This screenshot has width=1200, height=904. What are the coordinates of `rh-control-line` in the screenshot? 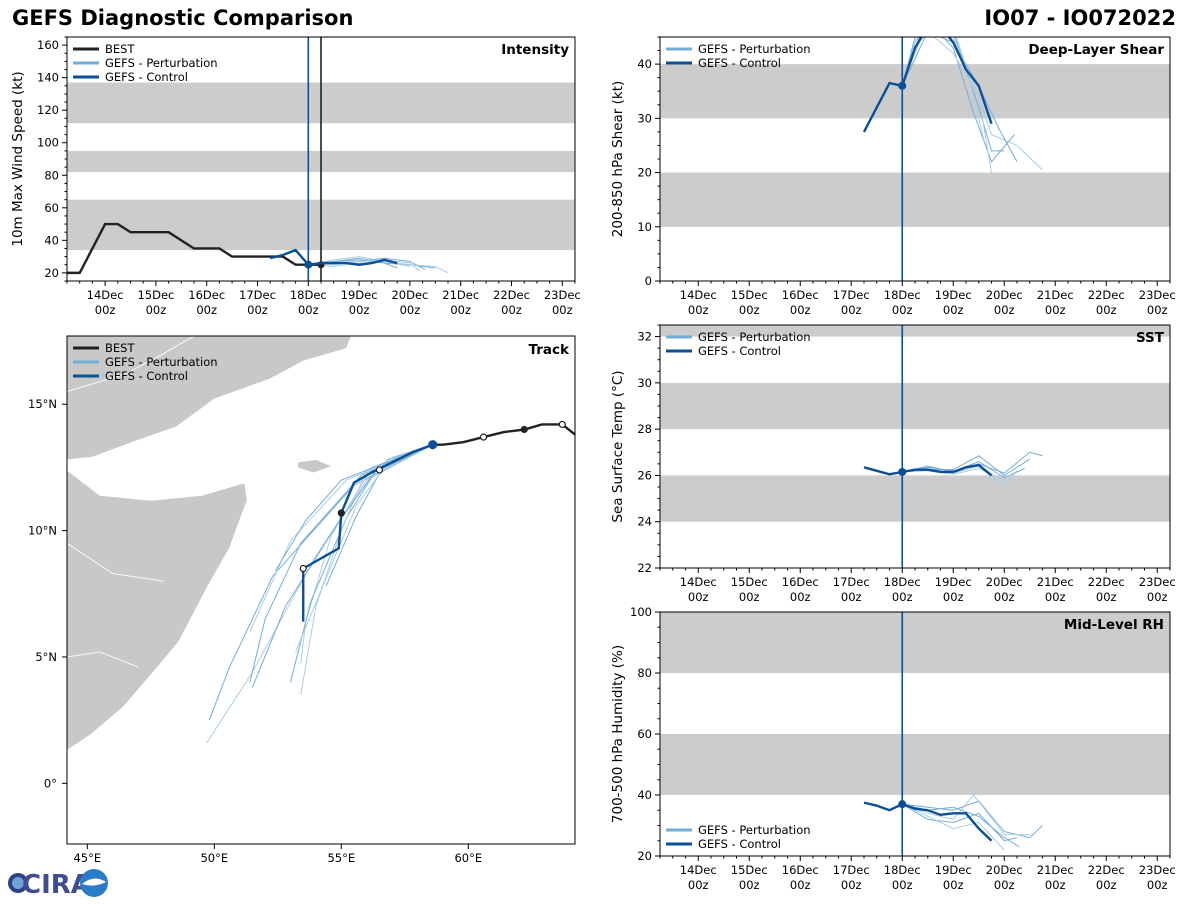 It's located at (928, 821).